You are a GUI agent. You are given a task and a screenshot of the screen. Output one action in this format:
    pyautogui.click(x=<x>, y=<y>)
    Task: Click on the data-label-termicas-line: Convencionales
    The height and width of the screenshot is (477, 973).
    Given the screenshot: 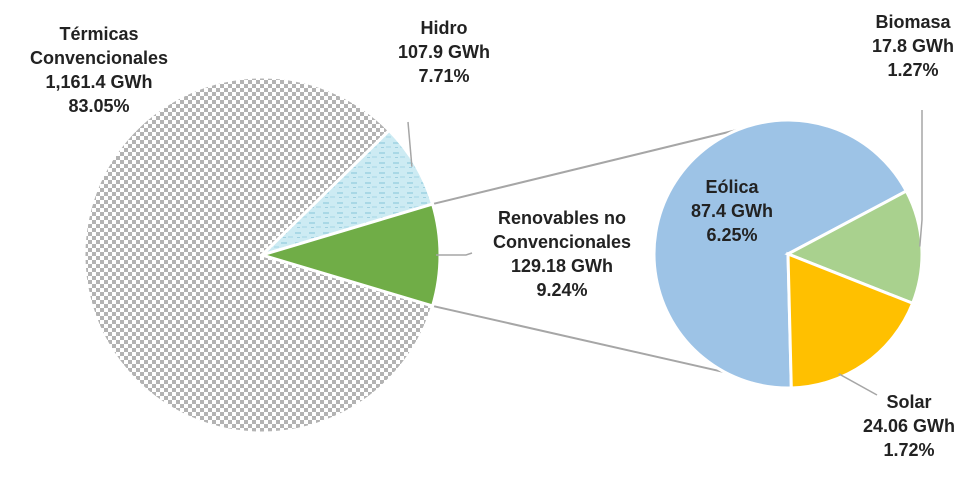 What is the action you would take?
    pyautogui.click(x=99, y=58)
    